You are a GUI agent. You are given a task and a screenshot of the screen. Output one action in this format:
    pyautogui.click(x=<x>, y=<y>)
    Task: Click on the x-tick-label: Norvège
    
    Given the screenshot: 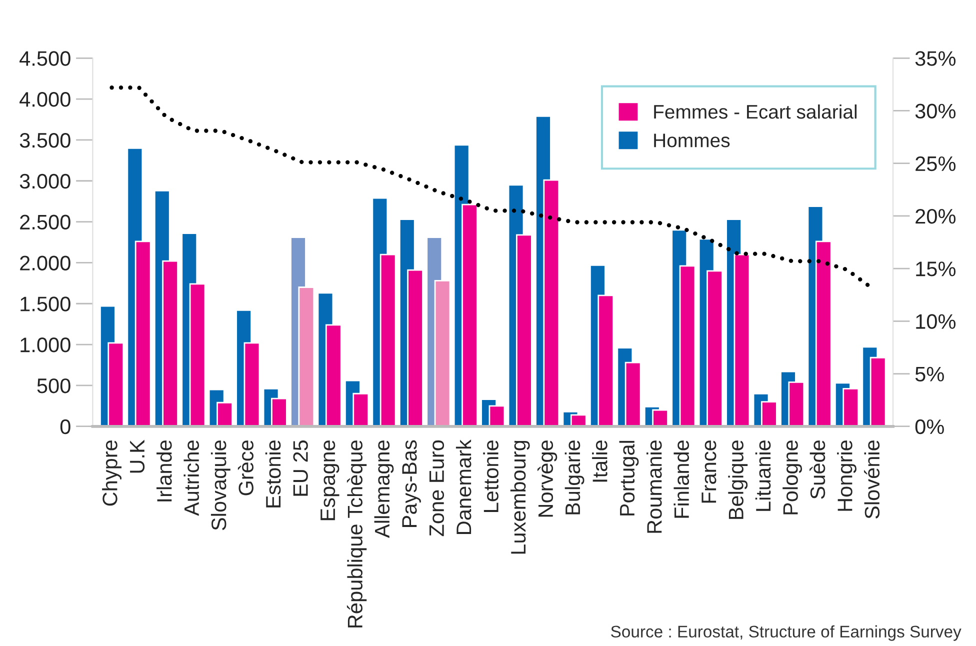 What is the action you would take?
    pyautogui.click(x=547, y=478)
    